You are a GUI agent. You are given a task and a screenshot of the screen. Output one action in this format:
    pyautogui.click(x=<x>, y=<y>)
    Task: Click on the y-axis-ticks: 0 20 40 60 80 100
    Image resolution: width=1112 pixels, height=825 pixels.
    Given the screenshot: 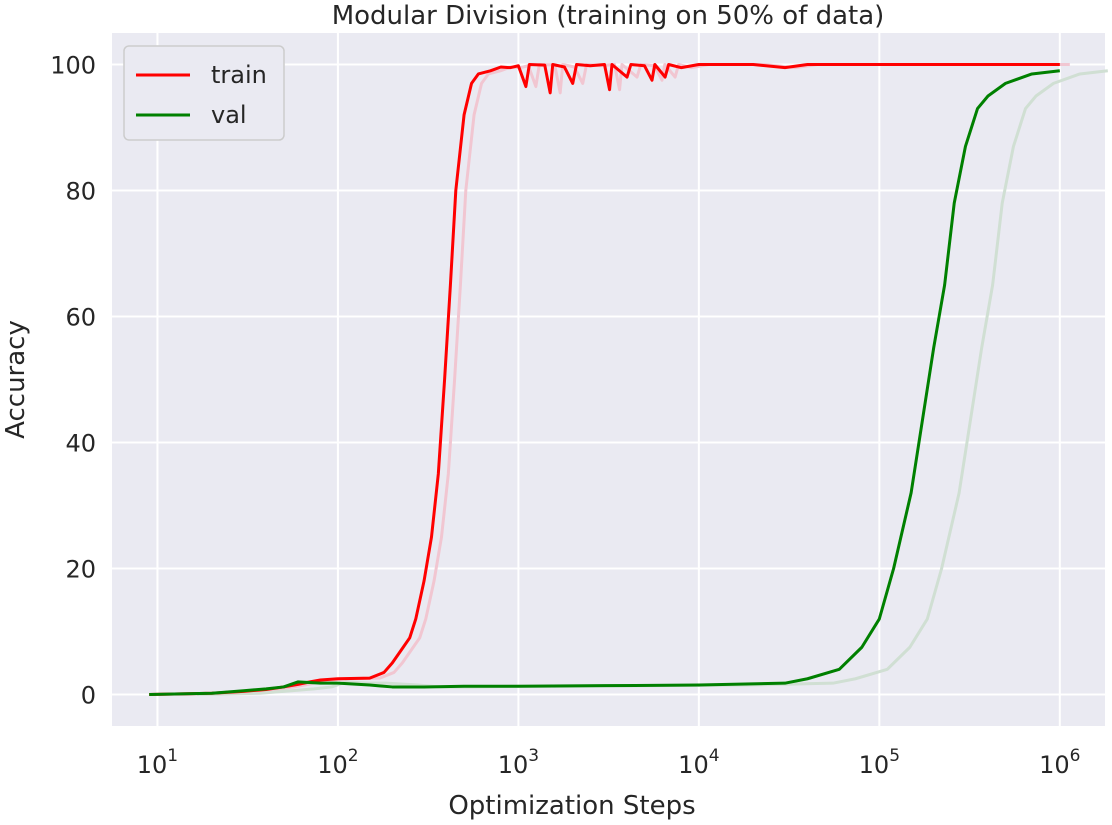 What is the action you would take?
    pyautogui.click(x=73, y=381)
    